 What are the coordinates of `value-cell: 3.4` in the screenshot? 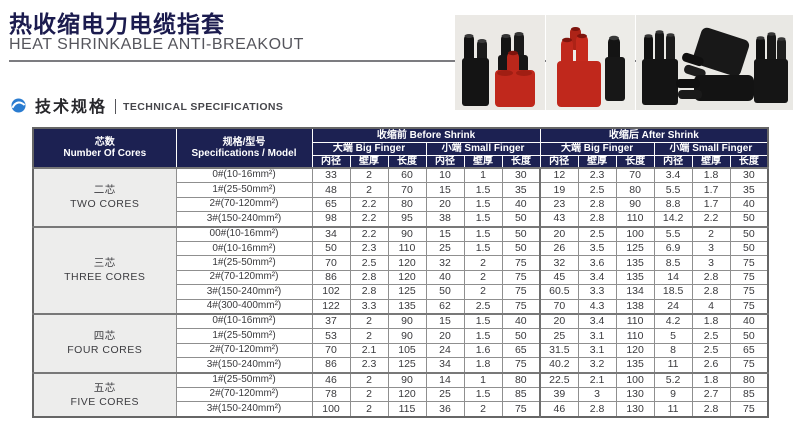 It's located at (597, 277).